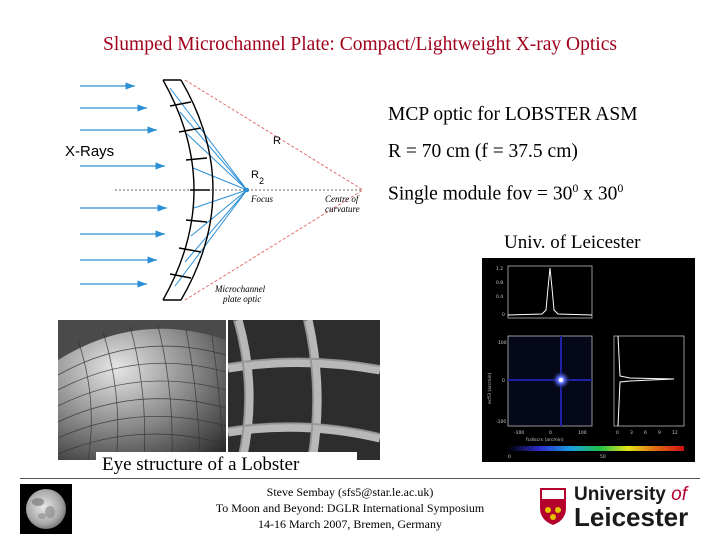  I want to click on university-logo: University of Leicester, so click(623, 508).